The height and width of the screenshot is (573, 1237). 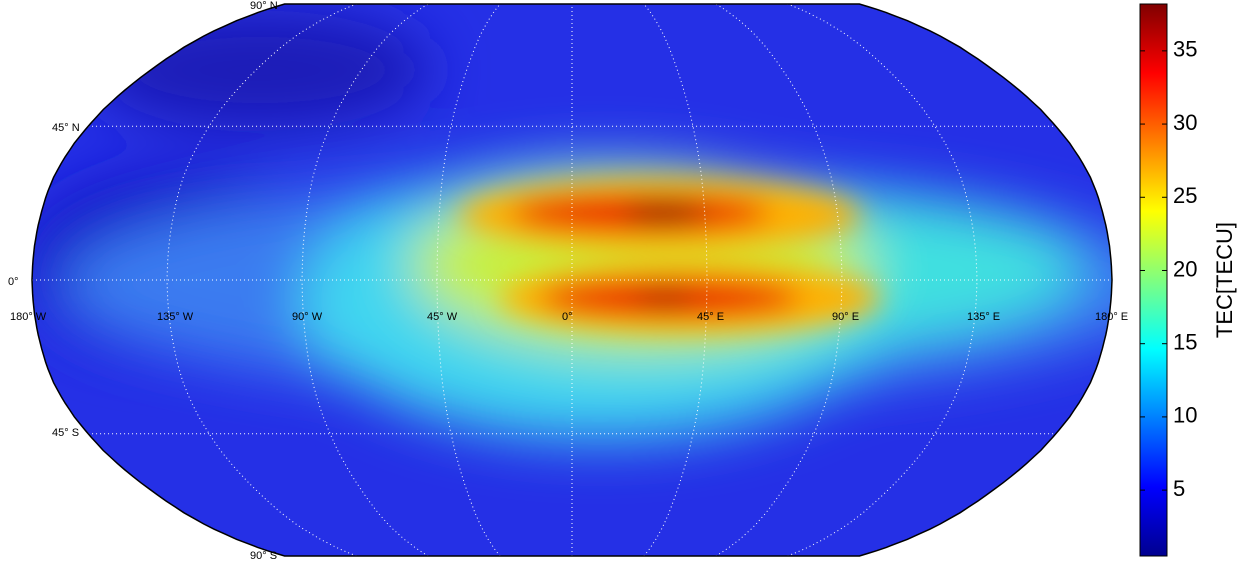 What do you see at coordinates (1185, 49) in the screenshot?
I see `colorbar-tick-label: 35` at bounding box center [1185, 49].